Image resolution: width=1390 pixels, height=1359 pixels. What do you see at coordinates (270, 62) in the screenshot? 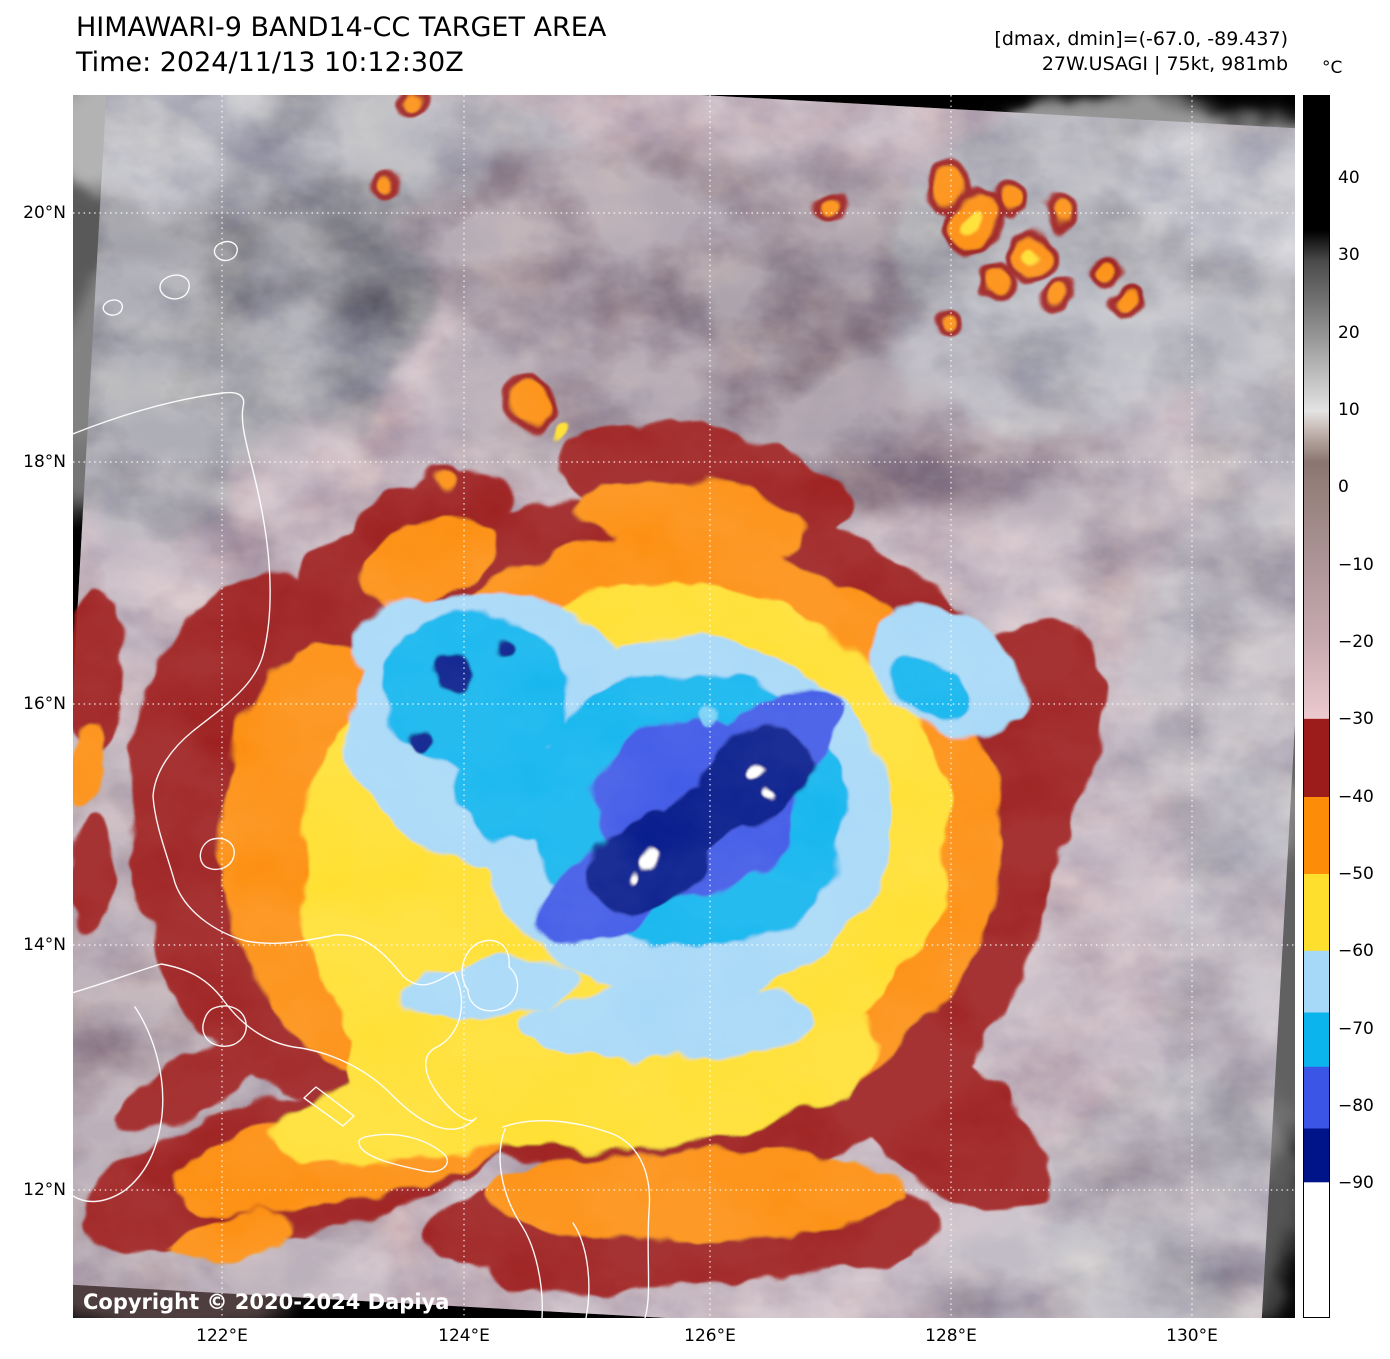
I see `timestamp: Time: 2024/11/13 10:12:30Z` at bounding box center [270, 62].